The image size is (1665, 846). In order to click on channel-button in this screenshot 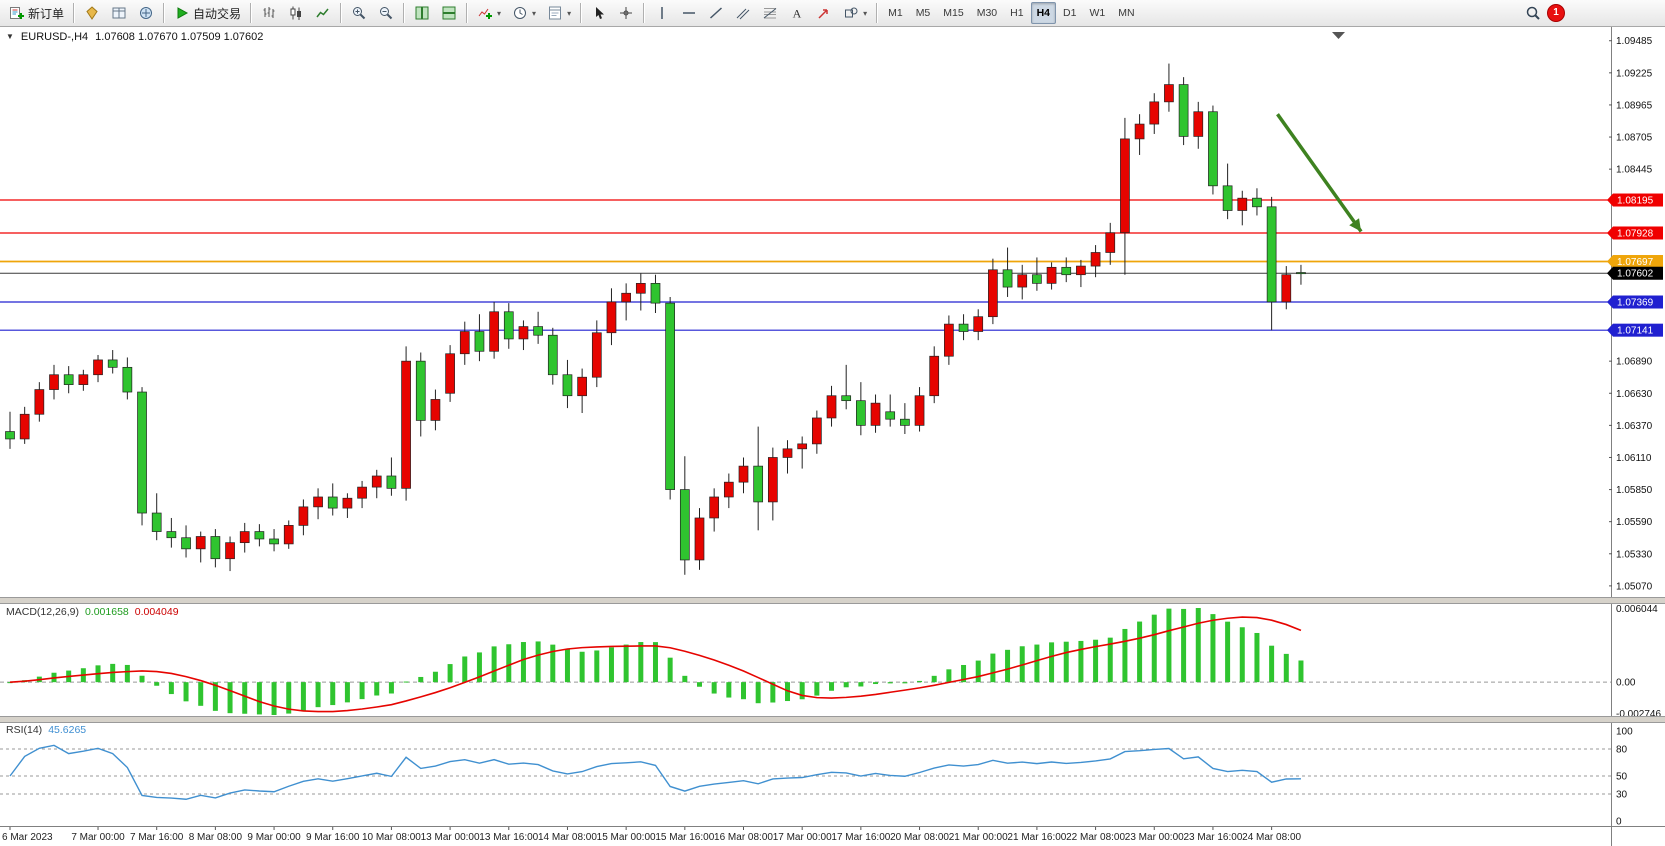, I will do `click(743, 13)`.